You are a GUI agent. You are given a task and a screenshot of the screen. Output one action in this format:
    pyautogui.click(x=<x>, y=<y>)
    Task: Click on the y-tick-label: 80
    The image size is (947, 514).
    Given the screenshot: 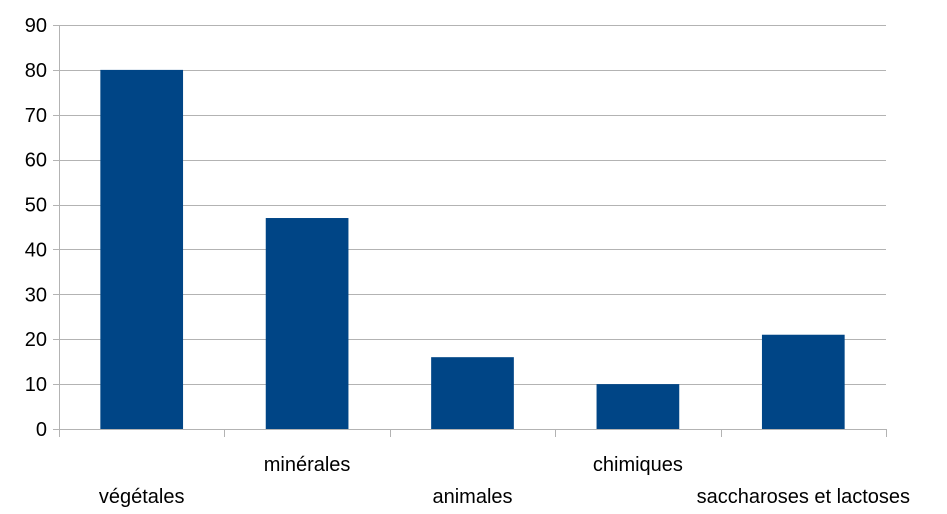 What is the action you would take?
    pyautogui.click(x=36, y=71)
    